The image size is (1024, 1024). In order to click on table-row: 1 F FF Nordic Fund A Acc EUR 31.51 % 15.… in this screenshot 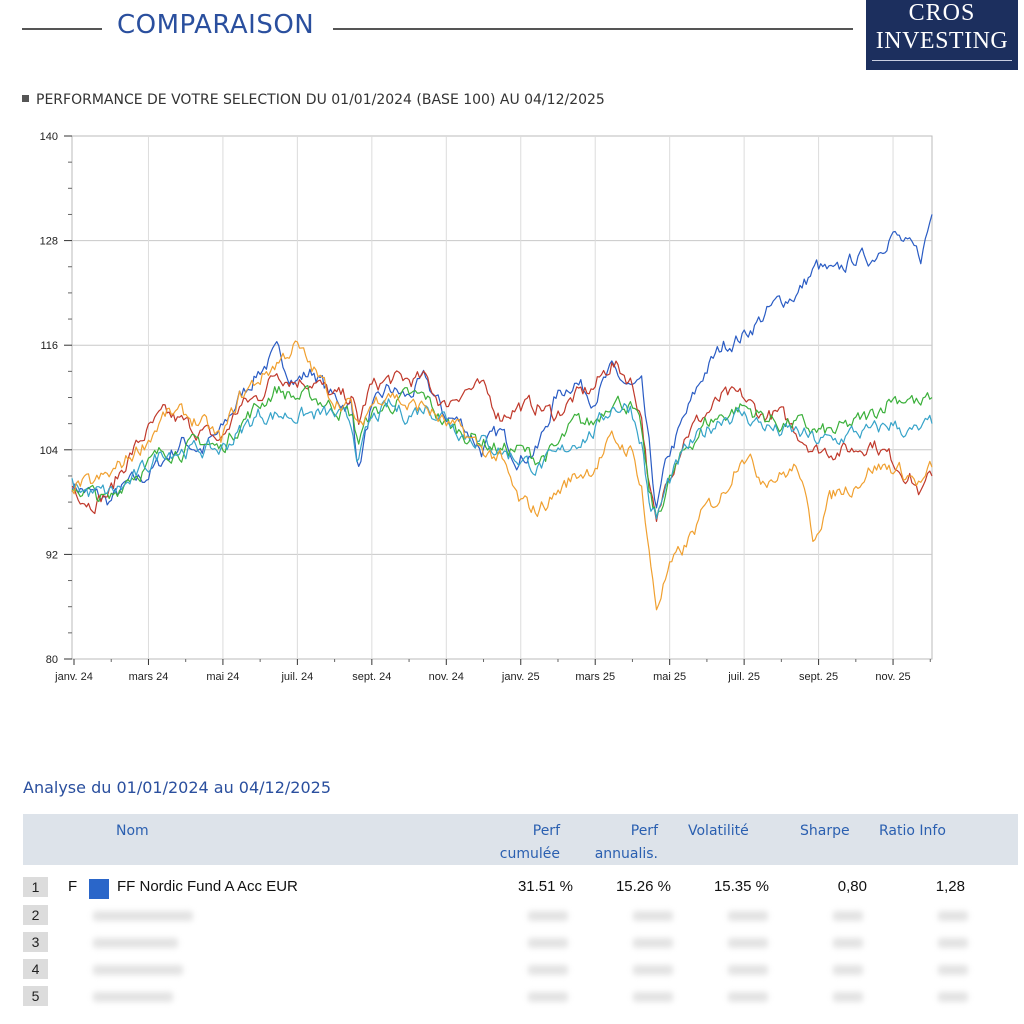, I will do `click(520, 888)`.